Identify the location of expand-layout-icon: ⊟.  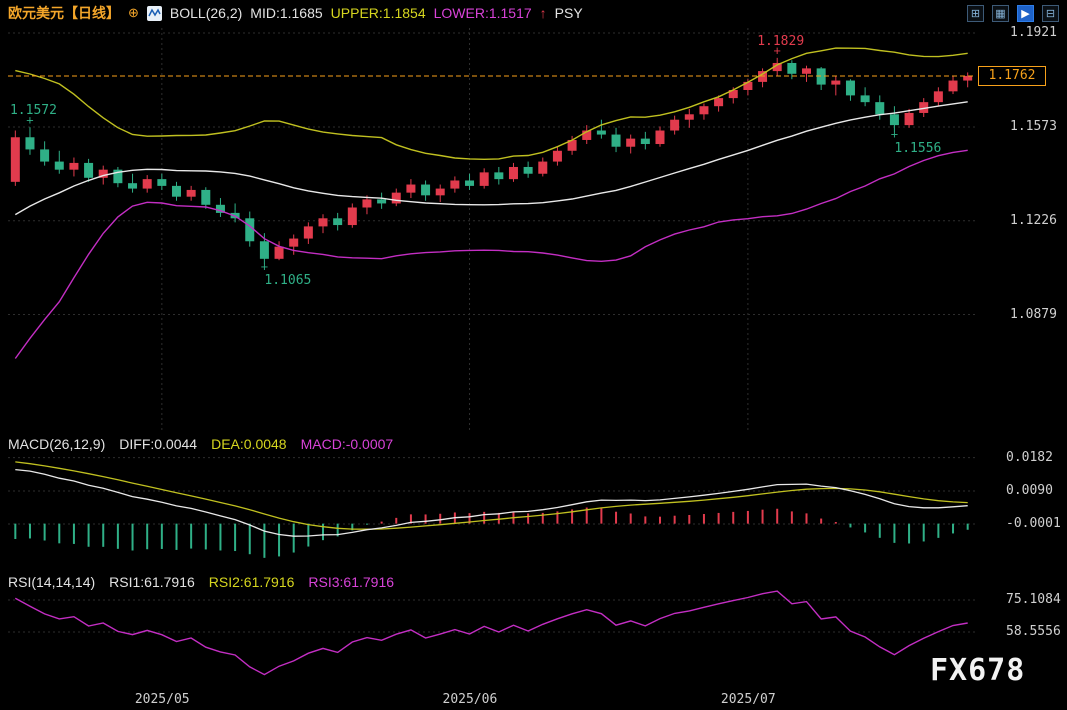
(1050, 13).